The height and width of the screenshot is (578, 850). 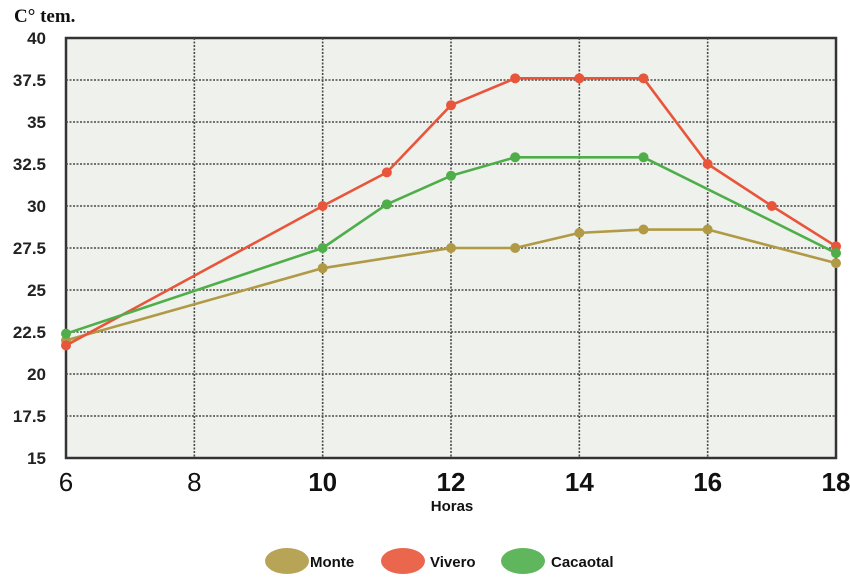 I want to click on x-tick-label: 14, so click(x=579, y=482).